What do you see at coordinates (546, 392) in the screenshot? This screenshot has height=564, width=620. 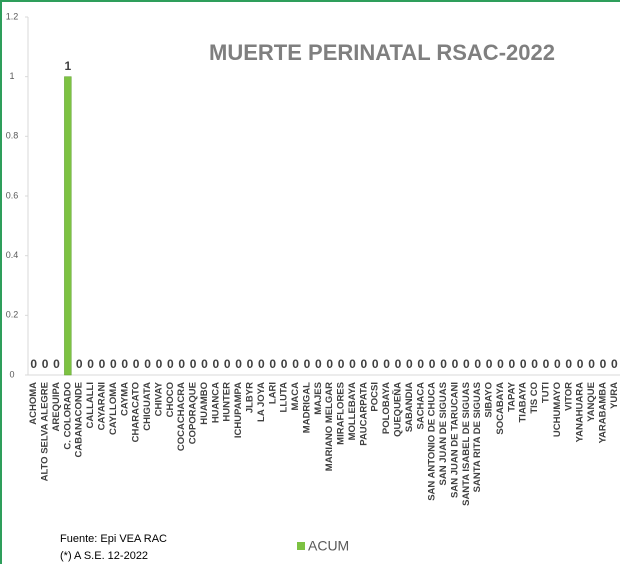 I see `x-tick-label: TUTI` at bounding box center [546, 392].